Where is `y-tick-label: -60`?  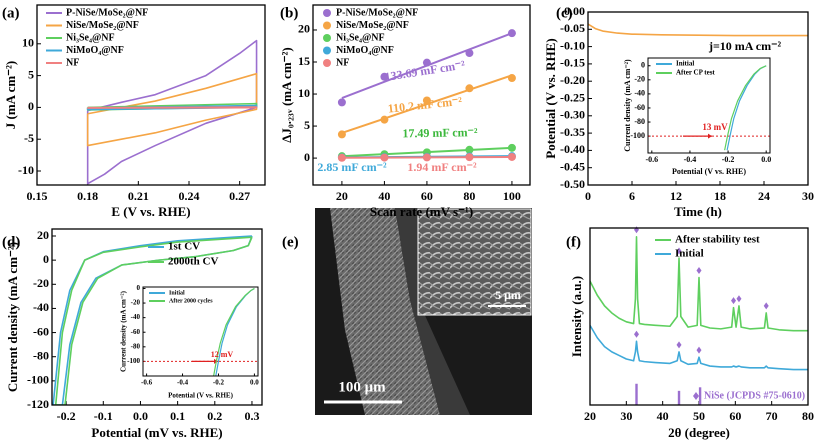 y-tick-label: -60 is located at coordinates (639, 107).